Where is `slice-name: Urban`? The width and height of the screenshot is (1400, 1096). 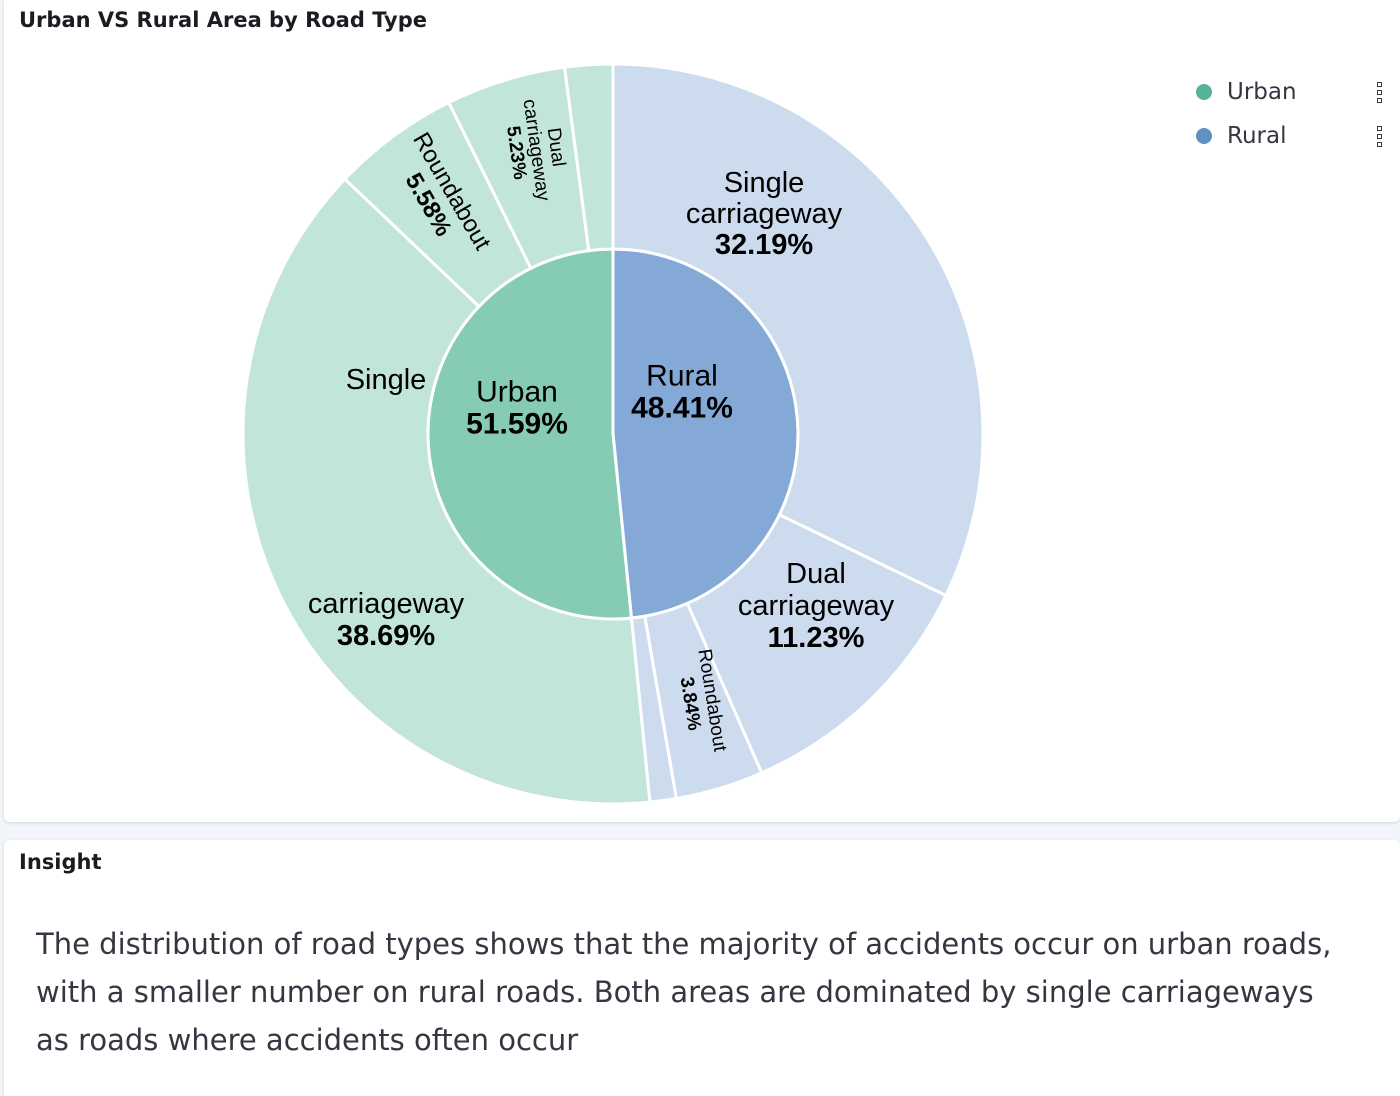 slice-name: Urban is located at coordinates (517, 392).